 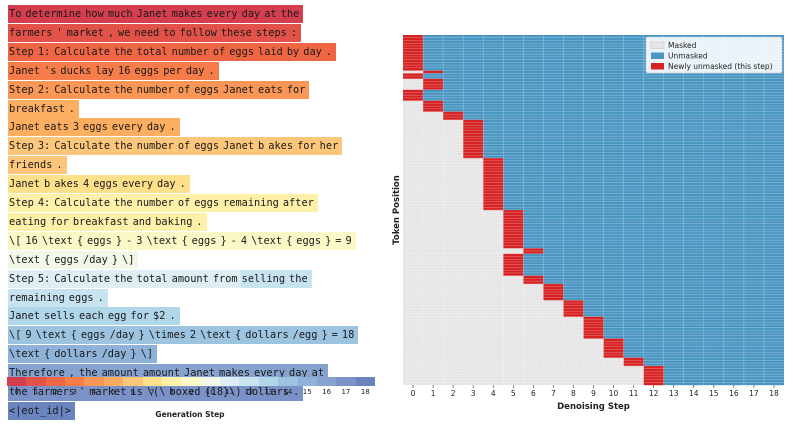 I want to click on colorbar-tick-label: 4, so click(x=94, y=392).